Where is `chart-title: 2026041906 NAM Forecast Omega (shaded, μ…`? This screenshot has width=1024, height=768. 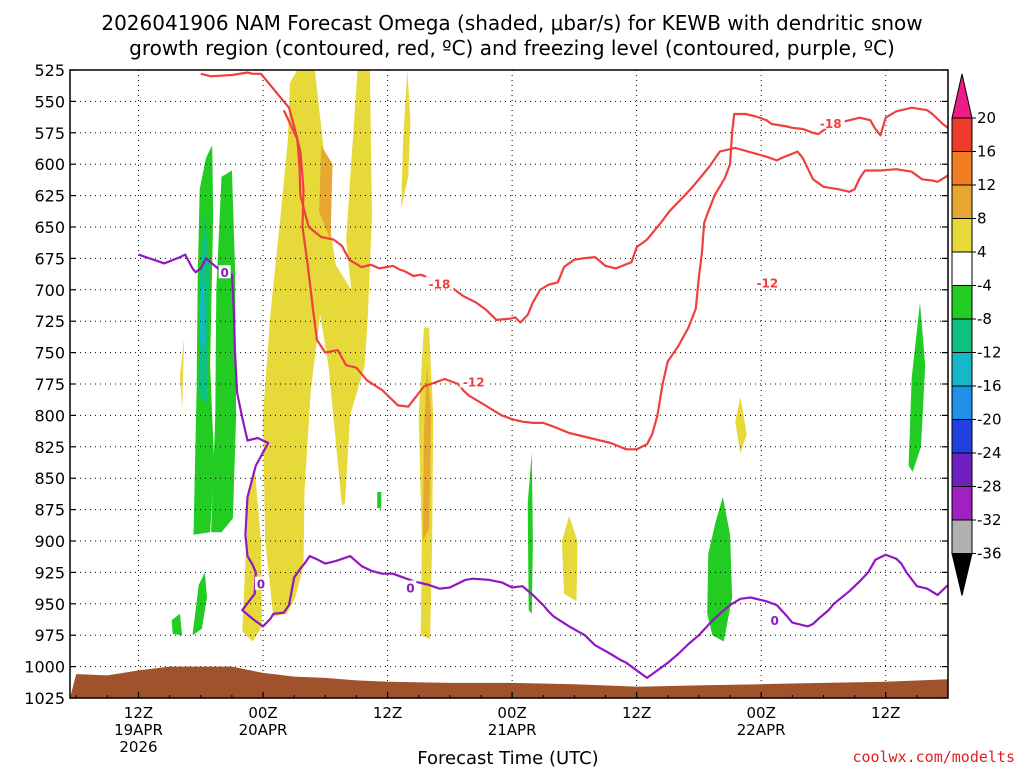
chart-title: 2026041906 NAM Forecast Omega (shaded, μ… is located at coordinates (511, 35).